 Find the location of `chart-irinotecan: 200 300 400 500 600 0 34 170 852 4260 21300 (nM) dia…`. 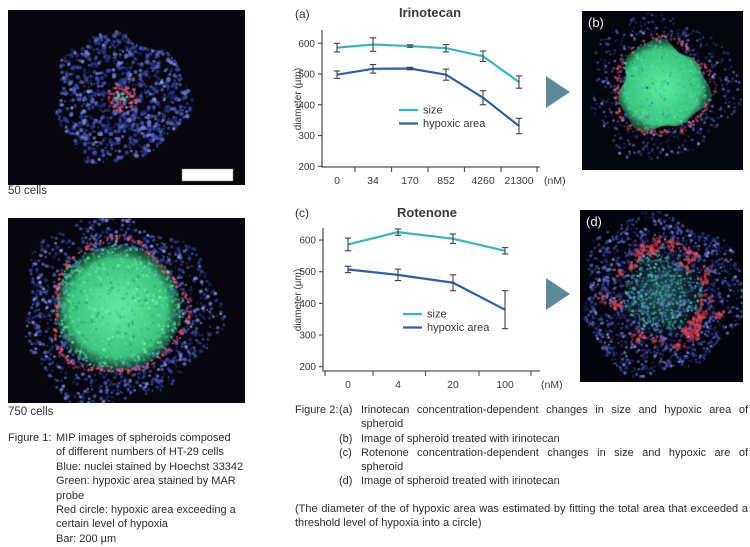

chart-irinotecan: 200 300 400 500 600 0 34 170 852 4260 21300 (nM) dia… is located at coordinates (429, 108).